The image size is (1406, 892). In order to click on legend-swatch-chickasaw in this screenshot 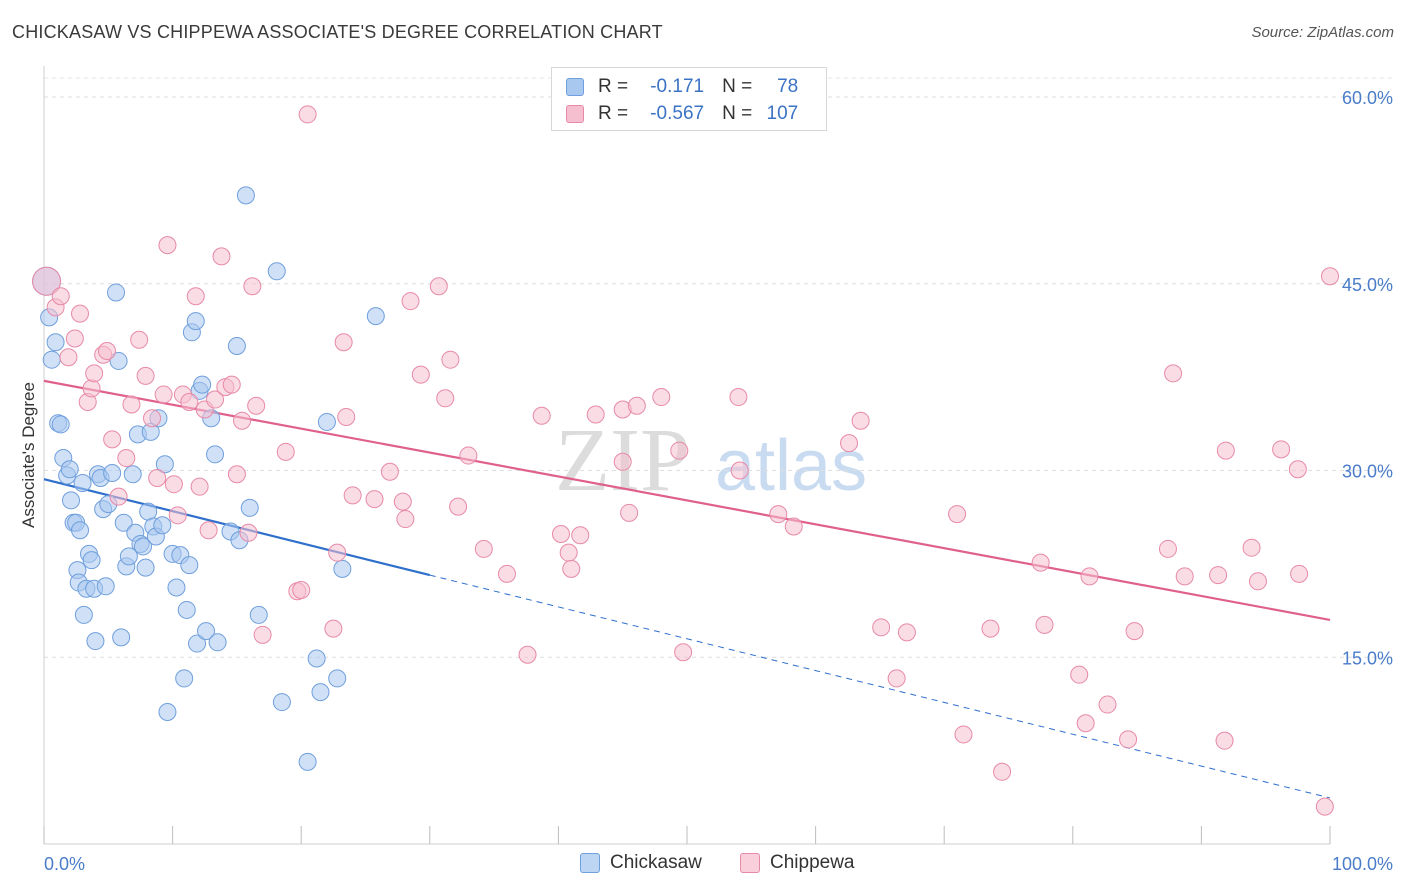, I will do `click(575, 87)`.